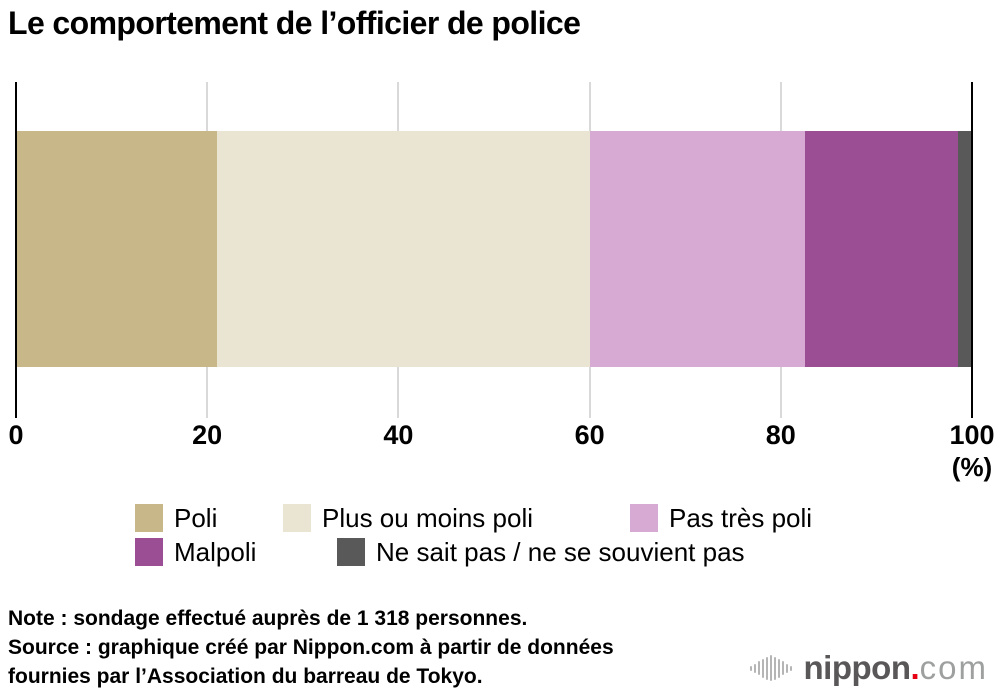 The height and width of the screenshot is (696, 1000). I want to click on legend-item-3: Pas très poli, so click(721, 518).